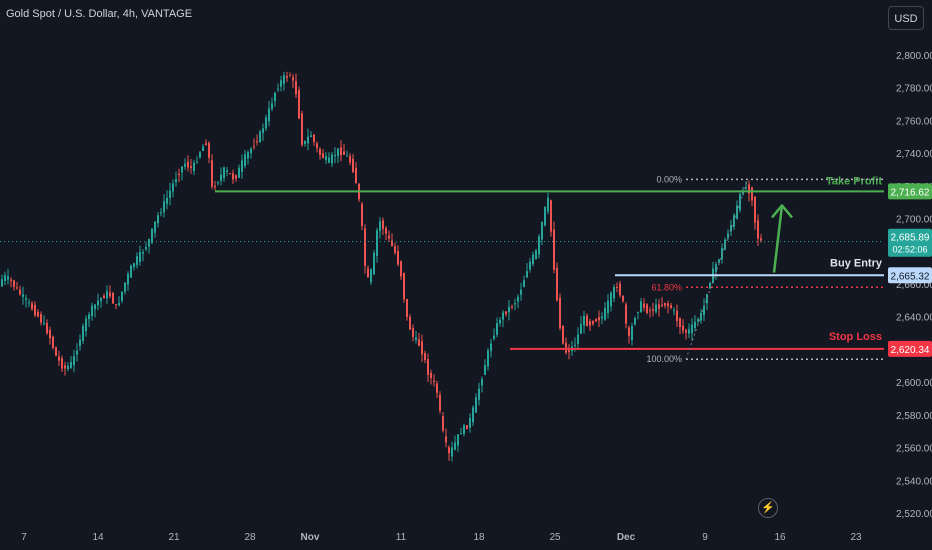 This screenshot has height=550, width=932. I want to click on y-tick-label: 2,760.00, so click(914, 121).